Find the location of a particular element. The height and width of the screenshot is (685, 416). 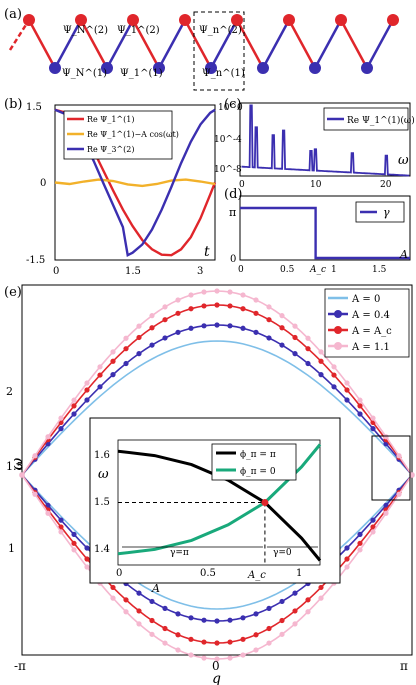

panel-label-c: (c) is located at coordinates (232, 104).